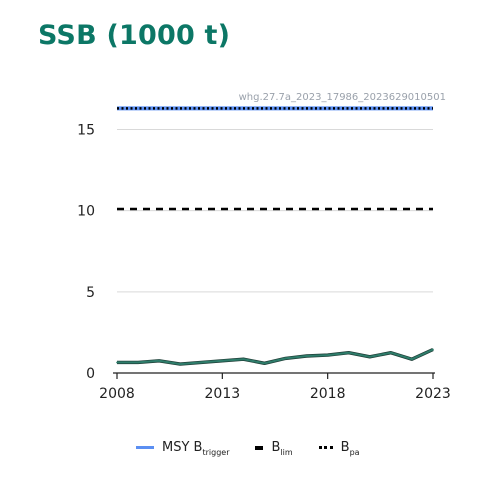  Describe the element at coordinates (370, 356) in the screenshot. I see `ssb-point-2020` at that location.